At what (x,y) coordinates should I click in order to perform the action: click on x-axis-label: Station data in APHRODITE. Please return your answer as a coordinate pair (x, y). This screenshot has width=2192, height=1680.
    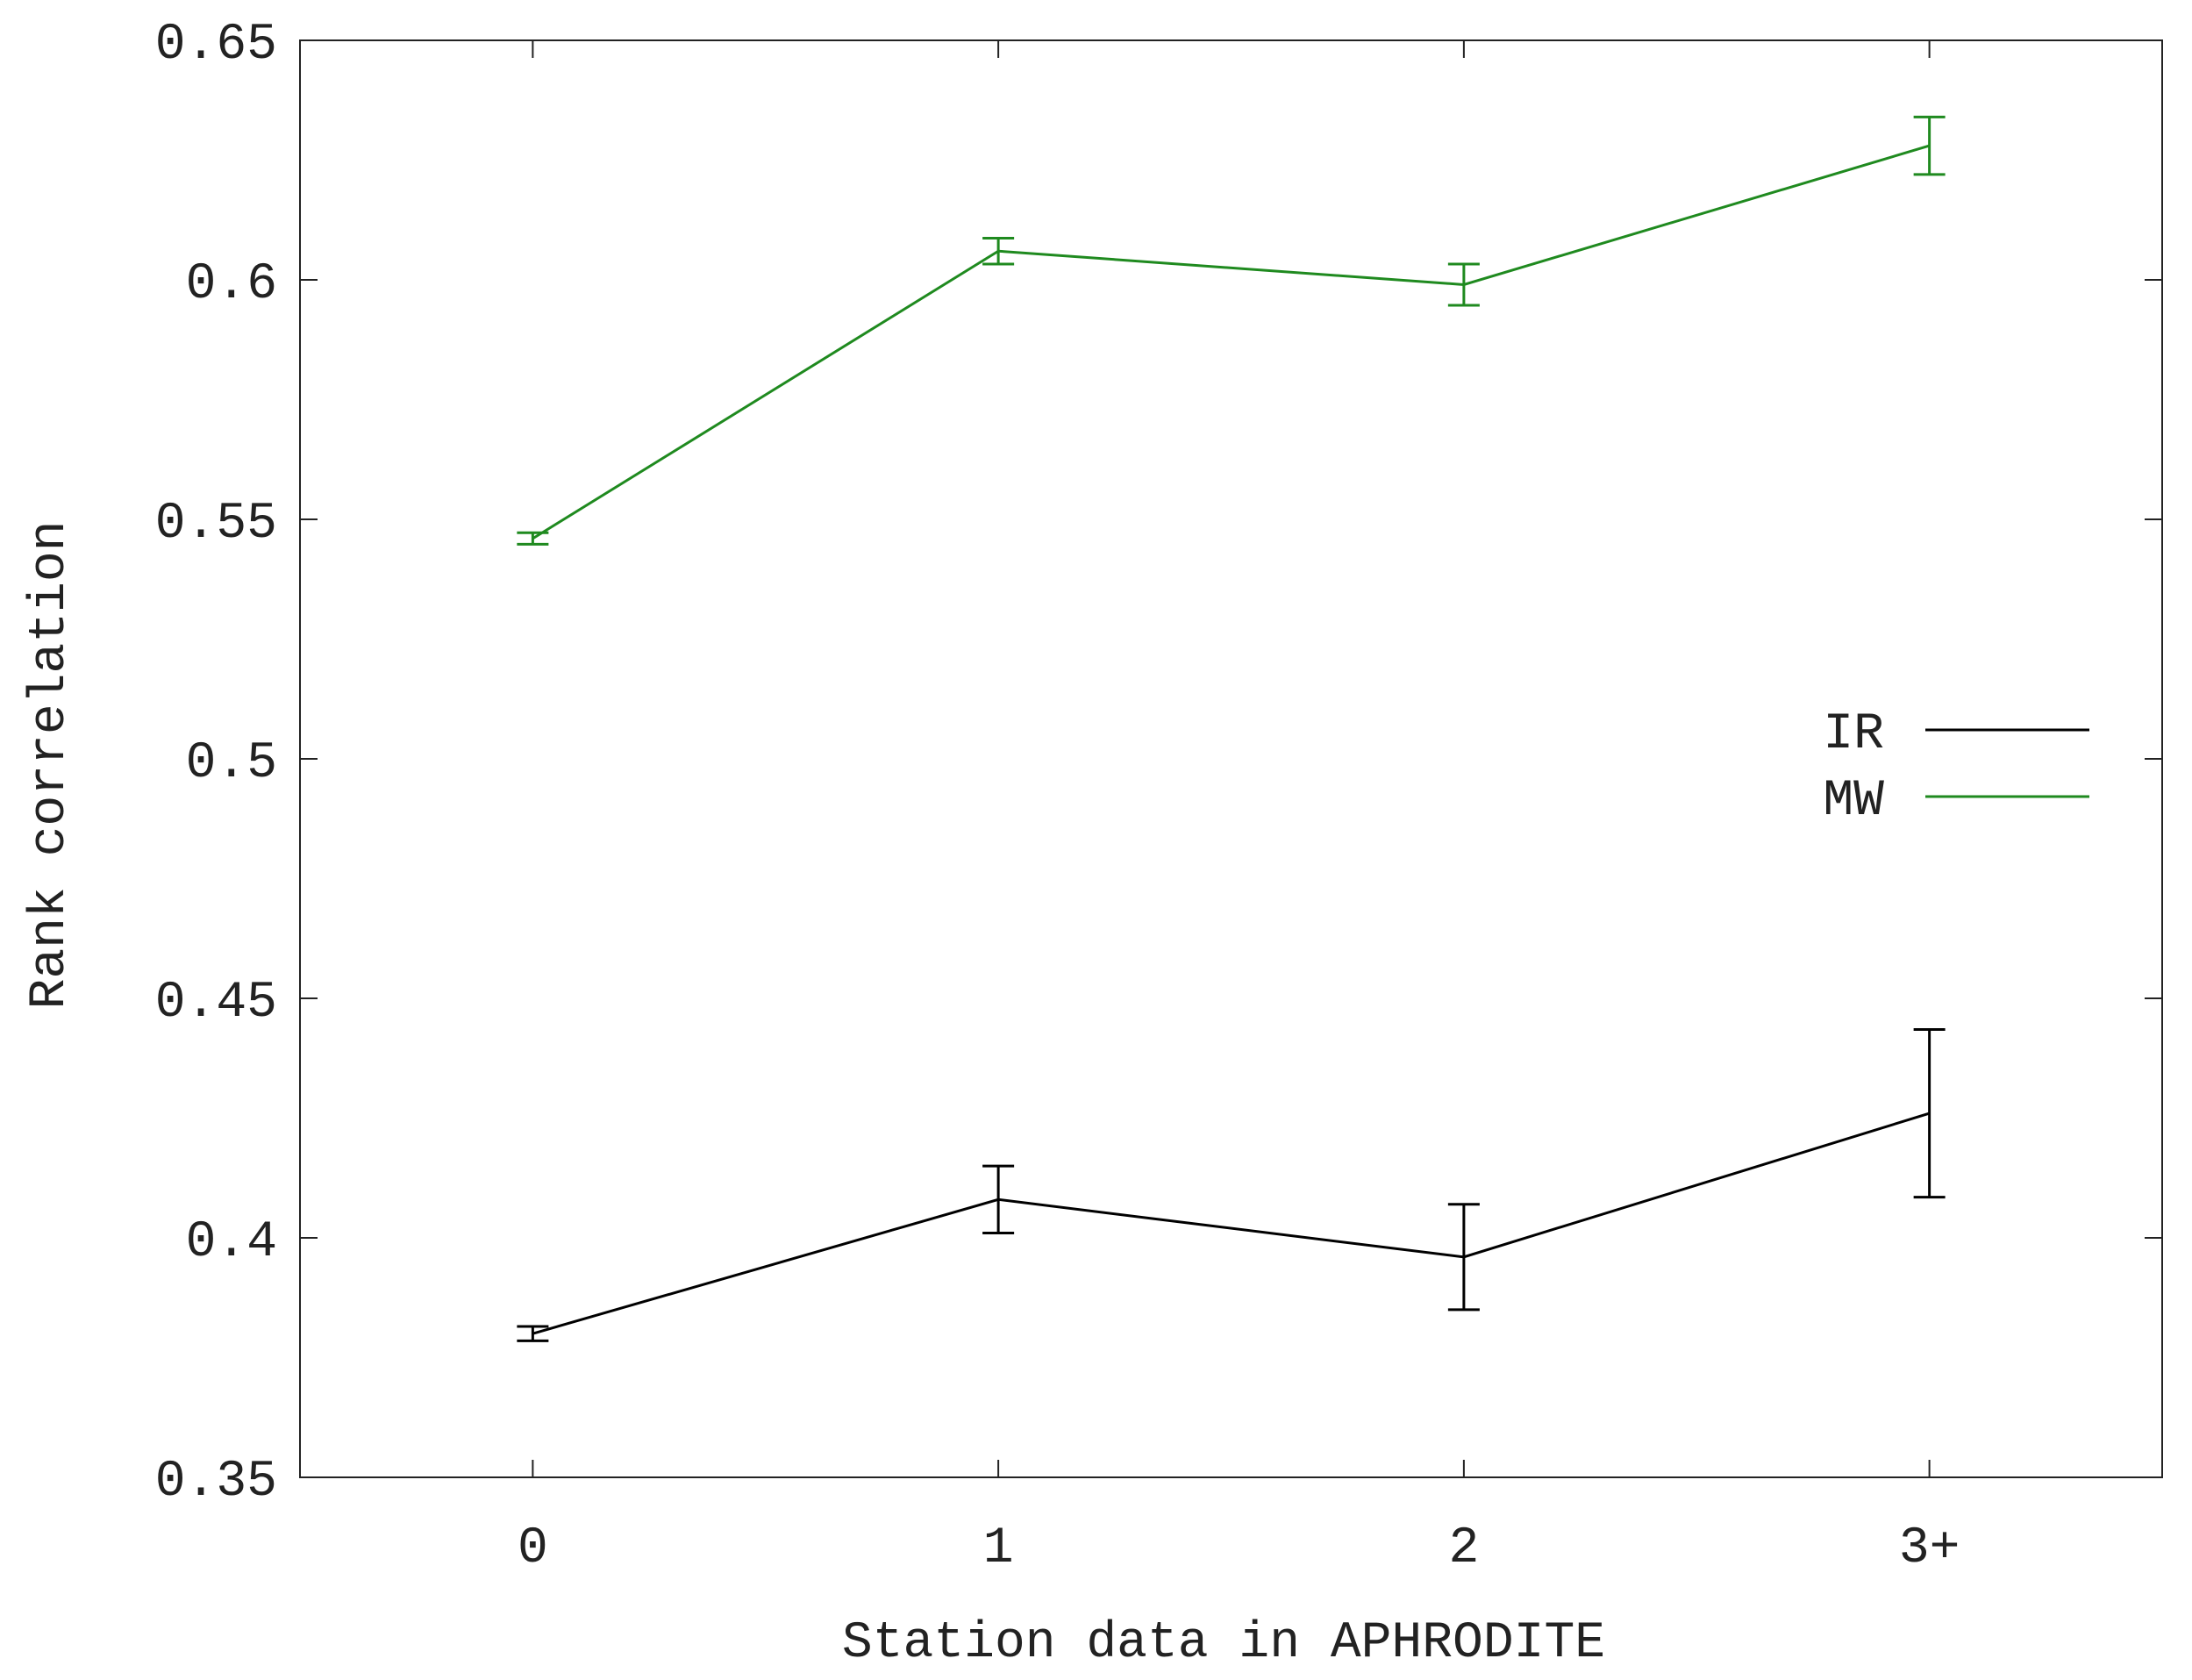
    Looking at the image, I should click on (1223, 1643).